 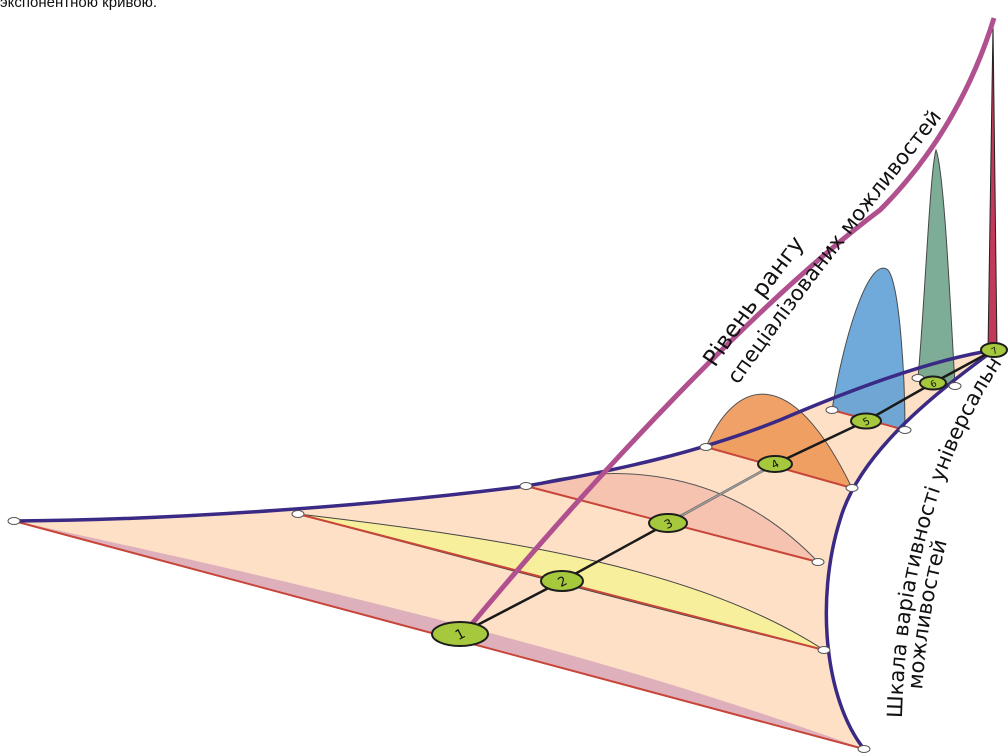 I want to click on bell-4-orange, so click(x=779, y=441).